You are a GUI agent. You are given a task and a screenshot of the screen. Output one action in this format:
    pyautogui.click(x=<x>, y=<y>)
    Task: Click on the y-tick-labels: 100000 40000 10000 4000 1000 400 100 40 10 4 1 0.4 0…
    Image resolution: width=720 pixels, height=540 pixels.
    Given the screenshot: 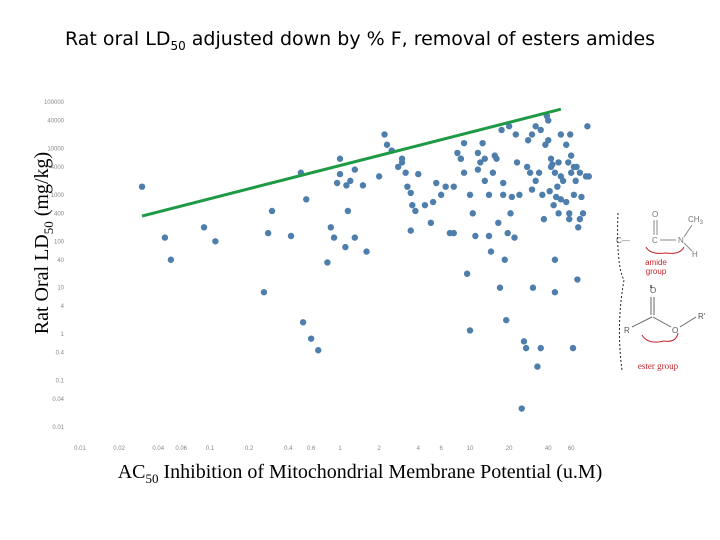 What is the action you would take?
    pyautogui.click(x=54, y=265)
    